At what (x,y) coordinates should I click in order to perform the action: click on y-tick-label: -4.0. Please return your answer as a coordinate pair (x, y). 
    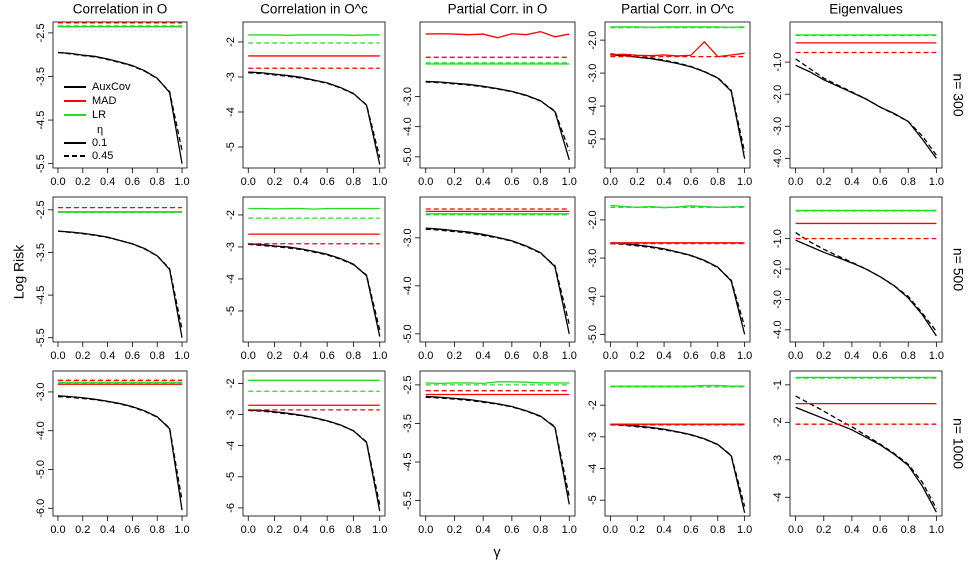
    Looking at the image, I should click on (778, 329).